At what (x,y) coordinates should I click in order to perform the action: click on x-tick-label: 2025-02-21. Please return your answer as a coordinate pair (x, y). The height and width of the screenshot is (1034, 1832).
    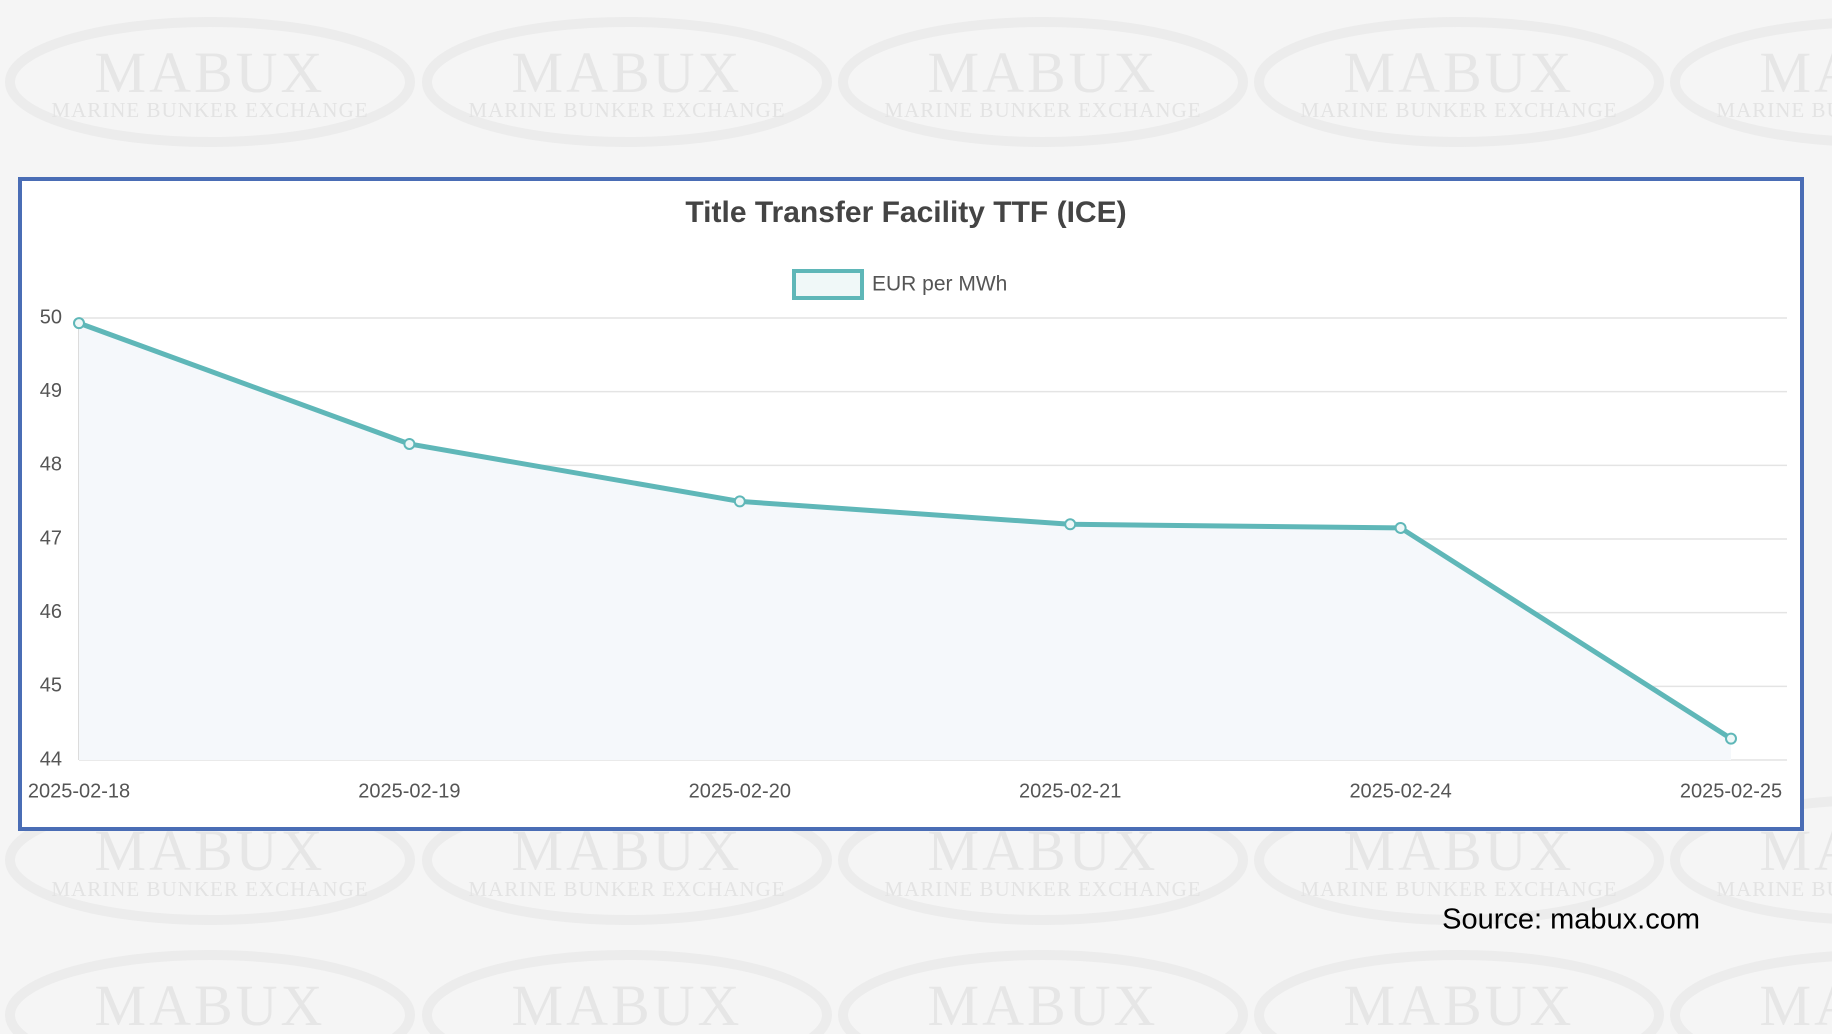
    Looking at the image, I should click on (1070, 791).